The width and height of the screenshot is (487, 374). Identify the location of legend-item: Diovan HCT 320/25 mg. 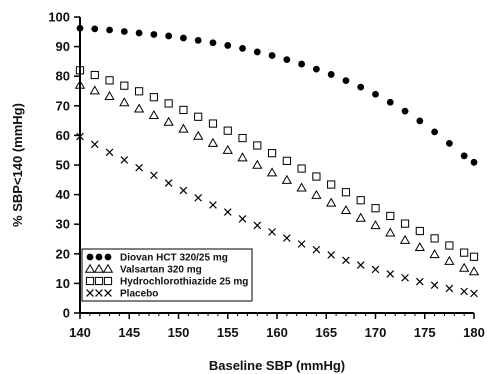
(157, 258).